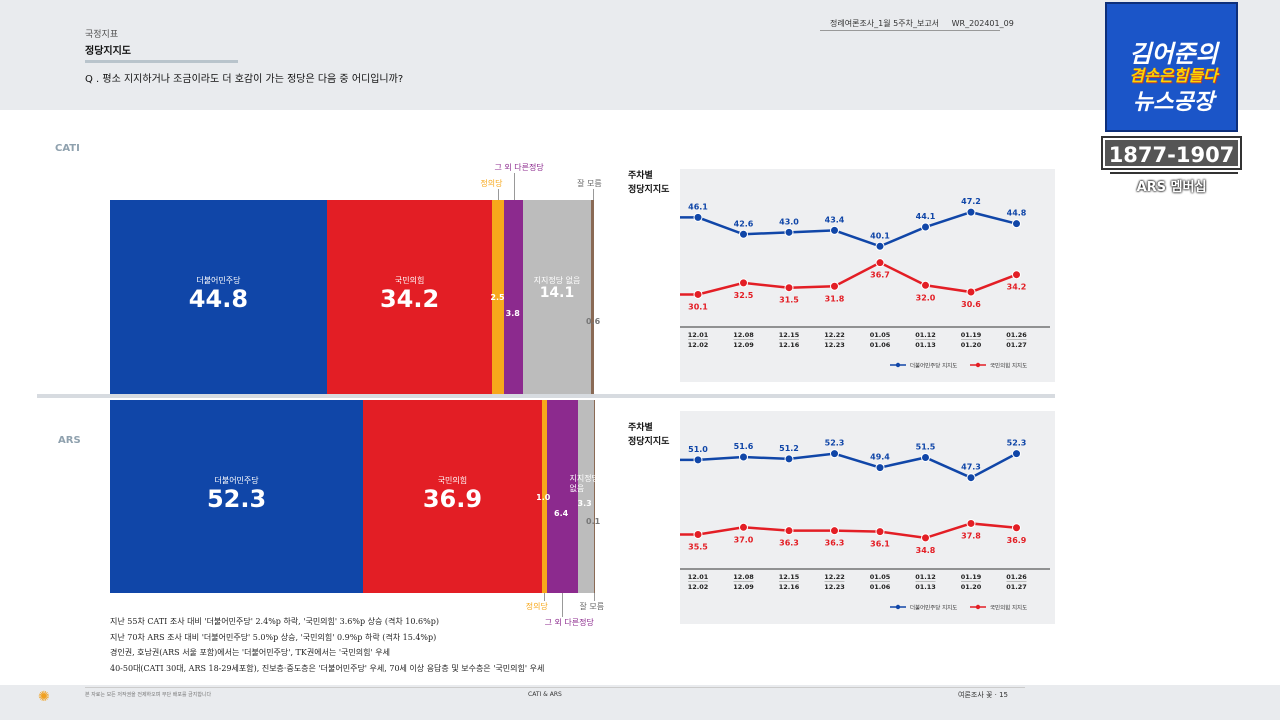 The width and height of the screenshot is (1280, 720). I want to click on x-tick-label: 01.05, so click(880, 577).